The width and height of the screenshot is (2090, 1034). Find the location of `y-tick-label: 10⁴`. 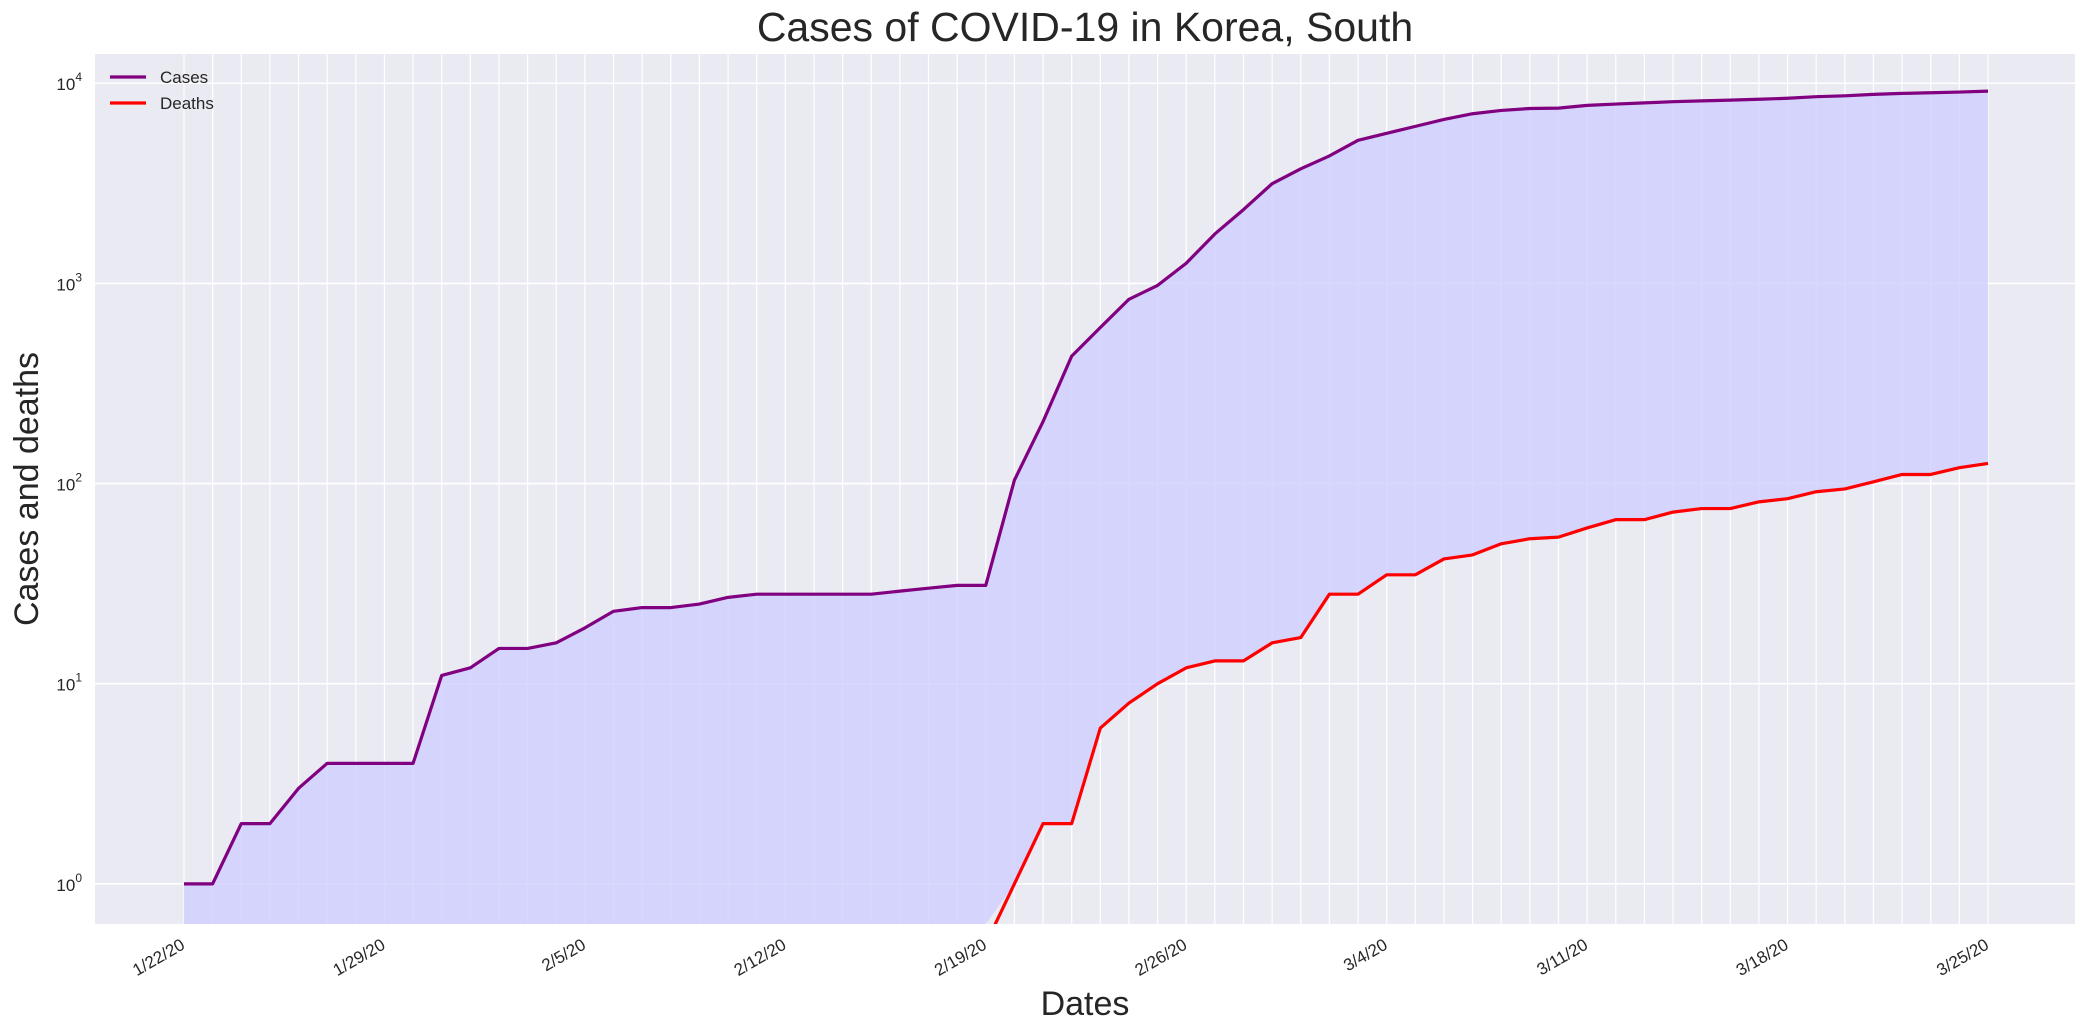

y-tick-label: 10⁴ is located at coordinates (69, 82).